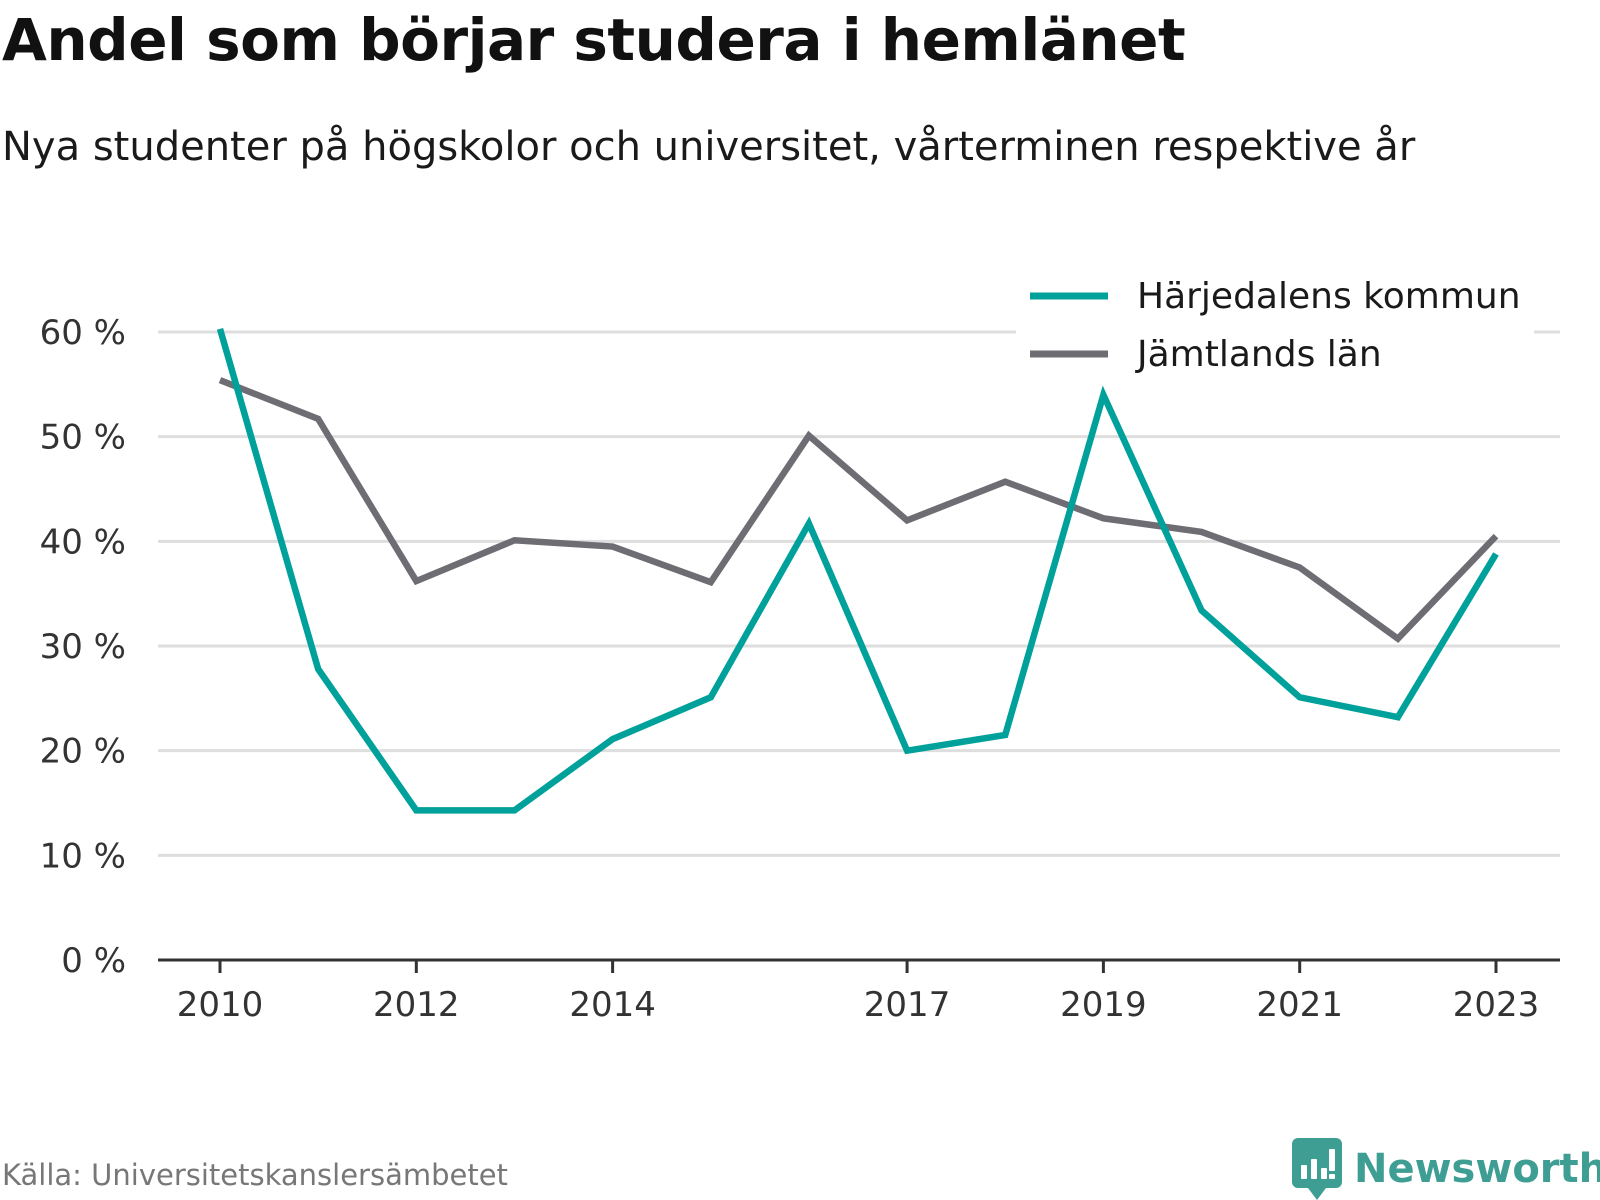  What do you see at coordinates (1329, 296) in the screenshot?
I see `legend-label: Härjedalens kommun` at bounding box center [1329, 296].